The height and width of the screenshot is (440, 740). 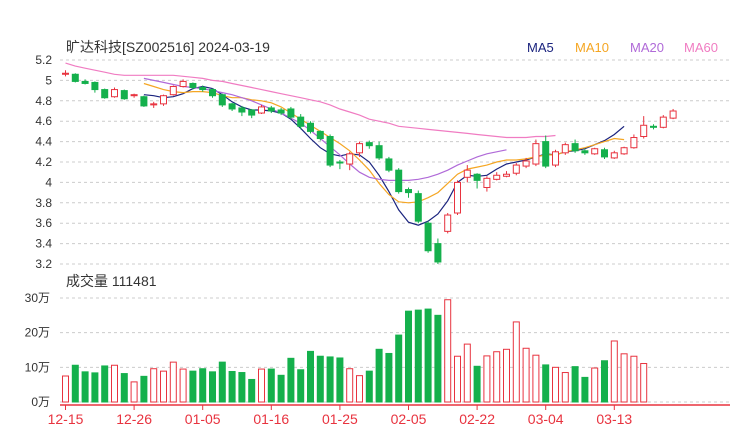 I want to click on x-tick-label: 01-25, so click(x=340, y=419).